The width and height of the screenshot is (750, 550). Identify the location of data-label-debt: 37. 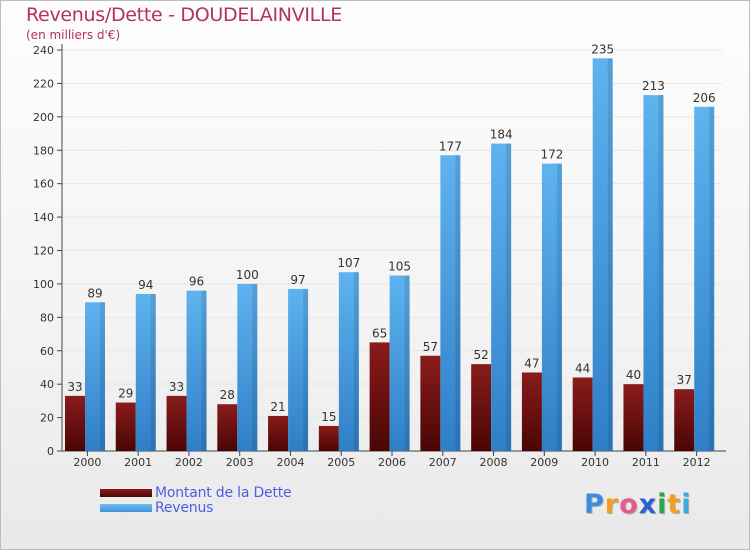
(684, 380).